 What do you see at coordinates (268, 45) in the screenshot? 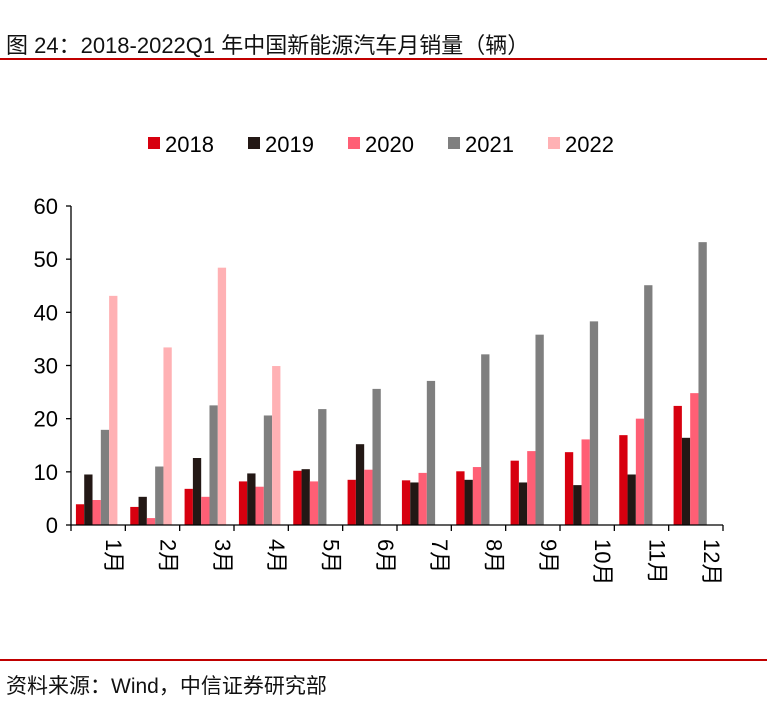
I see `figure-title: 图 24：2018-2022Q1 年中国新能源汽车月销量（辆）` at bounding box center [268, 45].